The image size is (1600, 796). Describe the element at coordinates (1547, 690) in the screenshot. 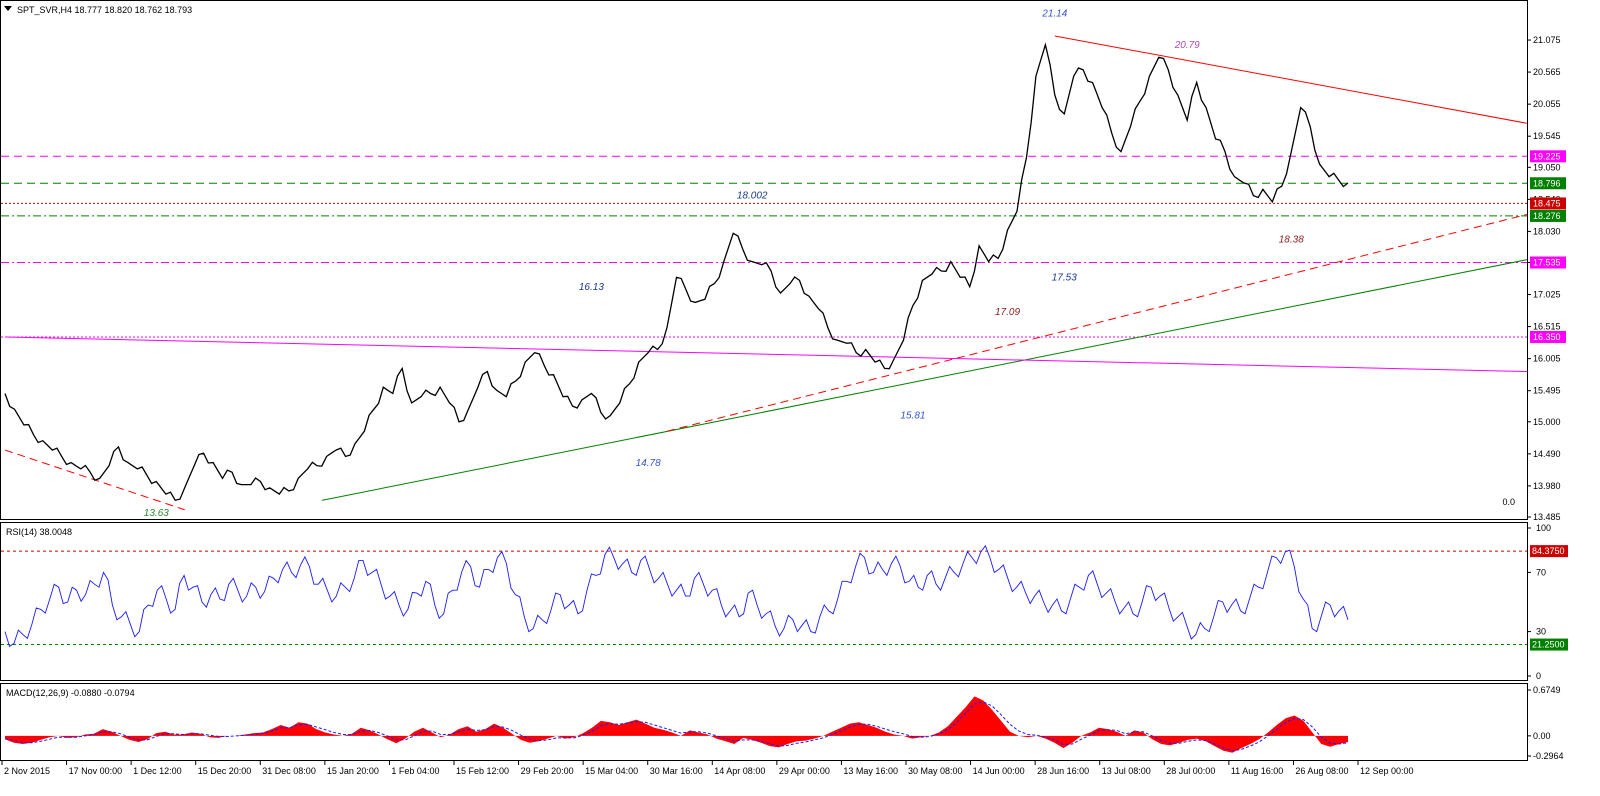

I see `macd-tick-label: 0.6749` at that location.